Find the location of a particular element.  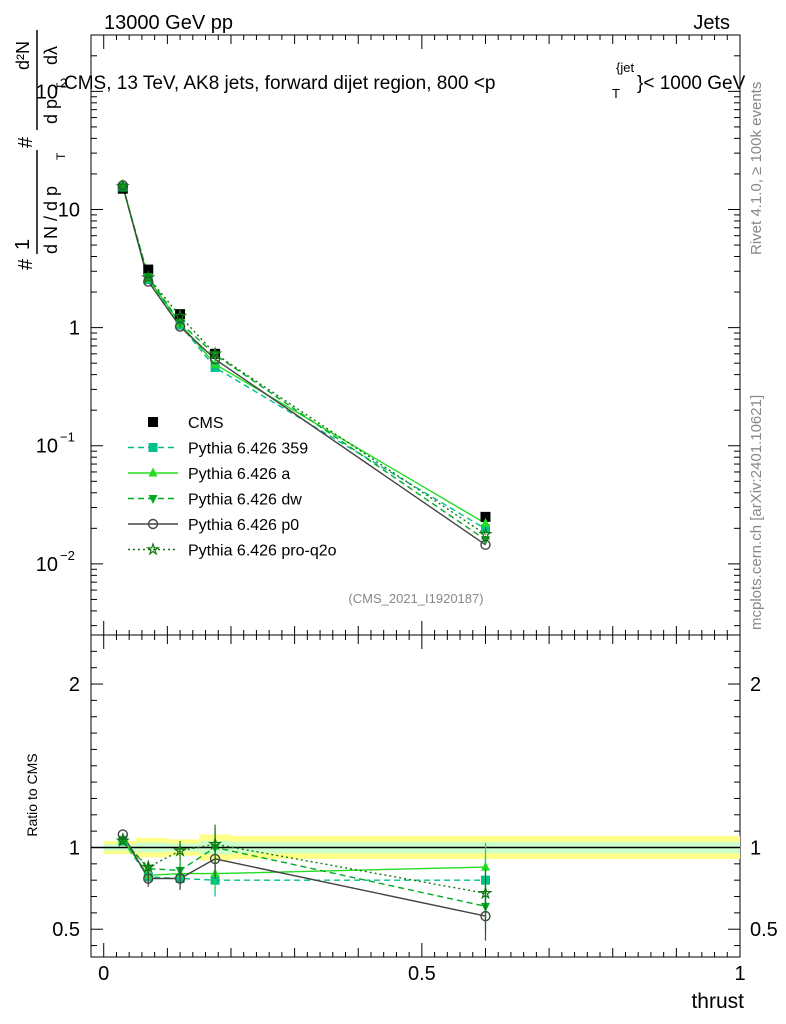

ylabel-dN: d N / d p is located at coordinates (51, 220).